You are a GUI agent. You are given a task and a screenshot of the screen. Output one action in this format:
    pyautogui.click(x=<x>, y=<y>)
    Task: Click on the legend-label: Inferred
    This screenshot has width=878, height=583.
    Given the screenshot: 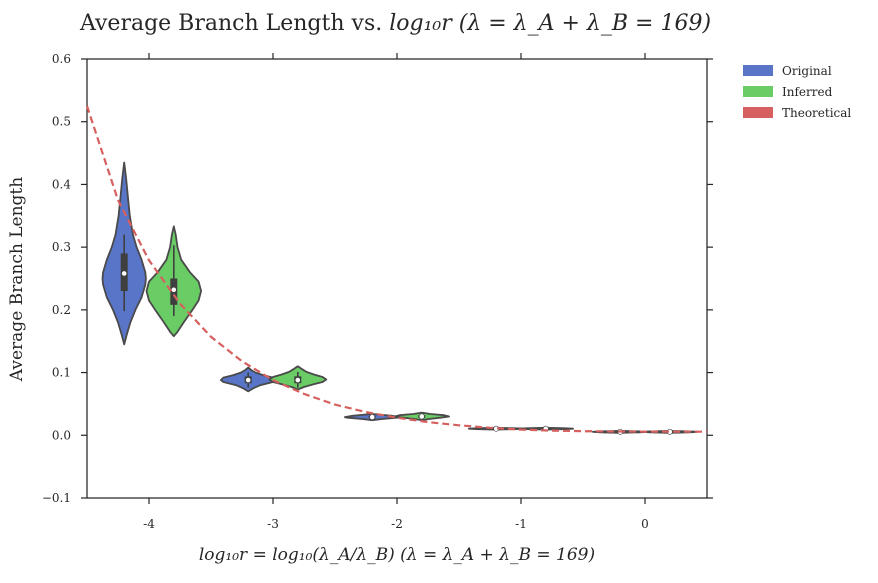 What is the action you would take?
    pyautogui.click(x=807, y=92)
    